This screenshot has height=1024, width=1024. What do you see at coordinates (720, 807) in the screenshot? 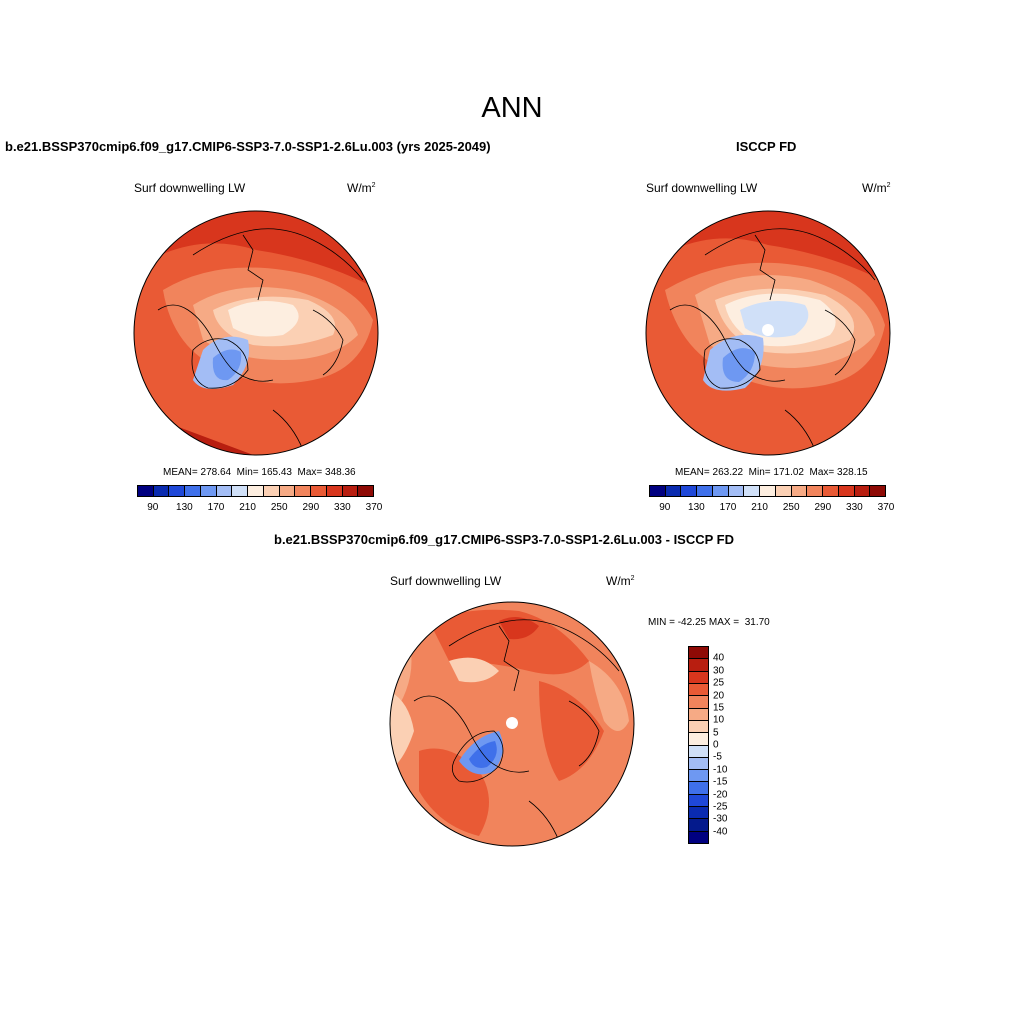
I see `colorbar-tick-label: -25` at bounding box center [720, 807].